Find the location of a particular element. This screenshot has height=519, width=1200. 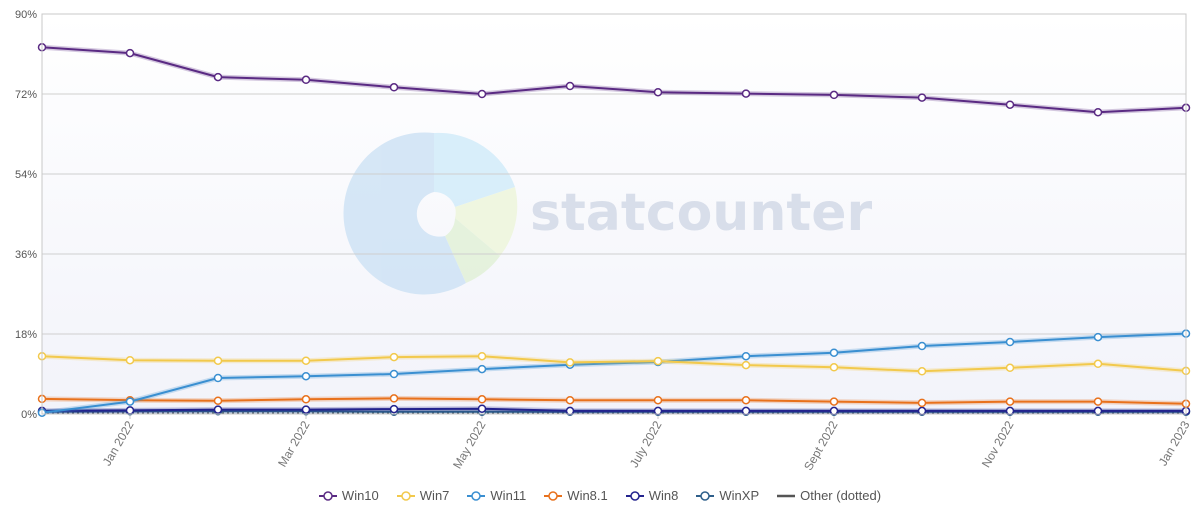

legend-item-win8: Win8 is located at coordinates (652, 495).